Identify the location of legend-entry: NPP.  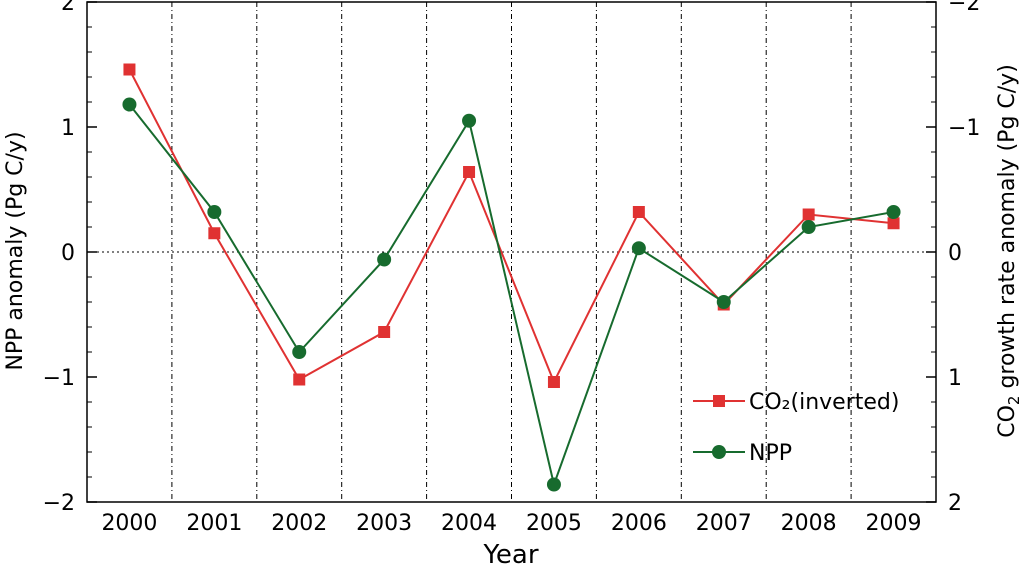
(742, 453).